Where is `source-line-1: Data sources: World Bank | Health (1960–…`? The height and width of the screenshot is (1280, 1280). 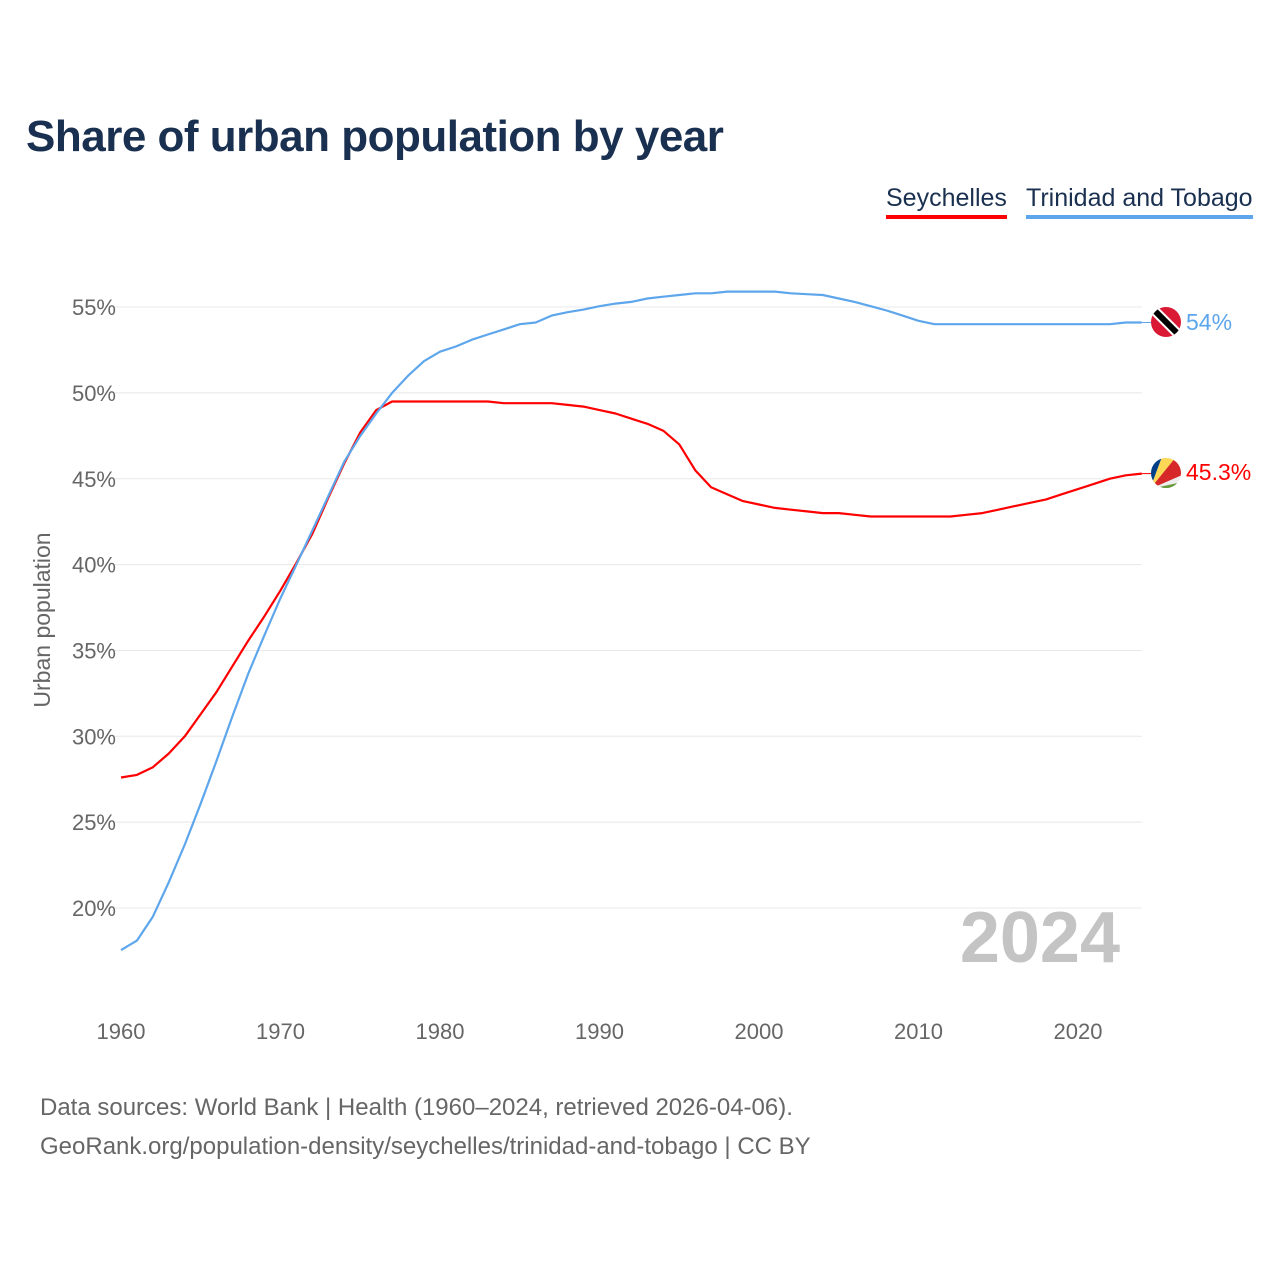
source-line-1: Data sources: World Bank | Health (1960–… is located at coordinates (416, 1107).